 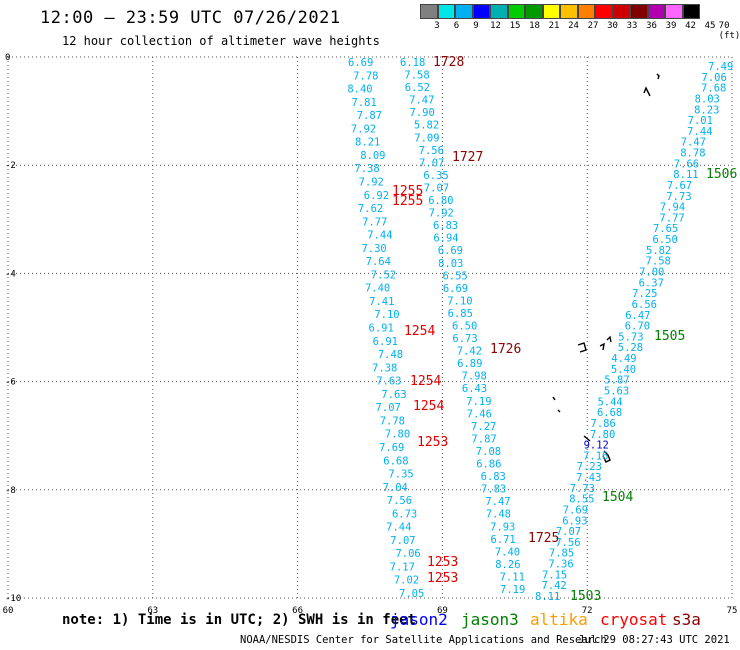 What do you see at coordinates (10, 491) in the screenshot?
I see `y-tick-label: -8` at bounding box center [10, 491].